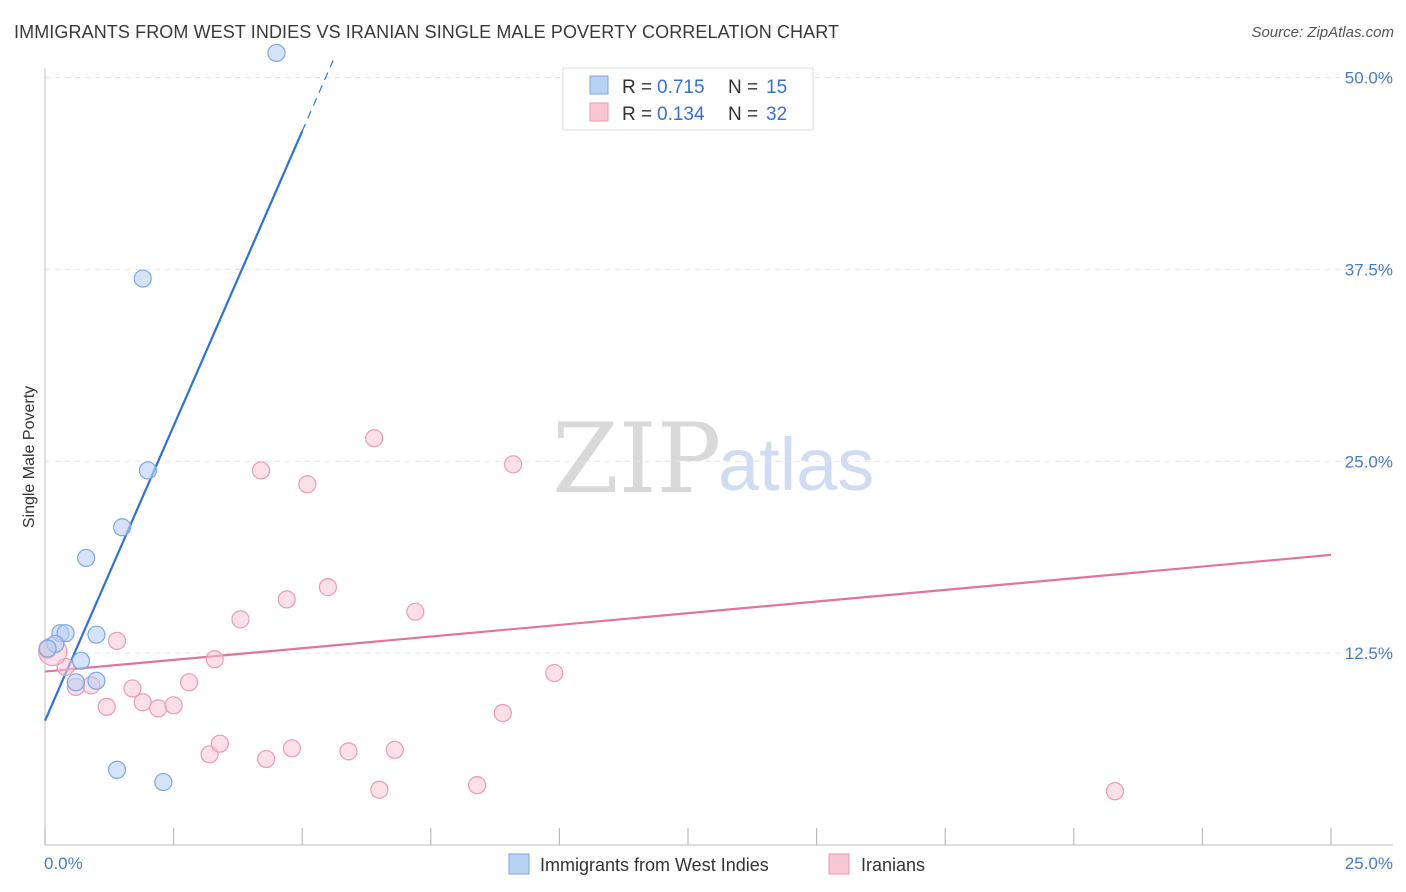 The image size is (1406, 892). Describe the element at coordinates (317, 96) in the screenshot. I see `trend-line-west-indies-extension` at that location.